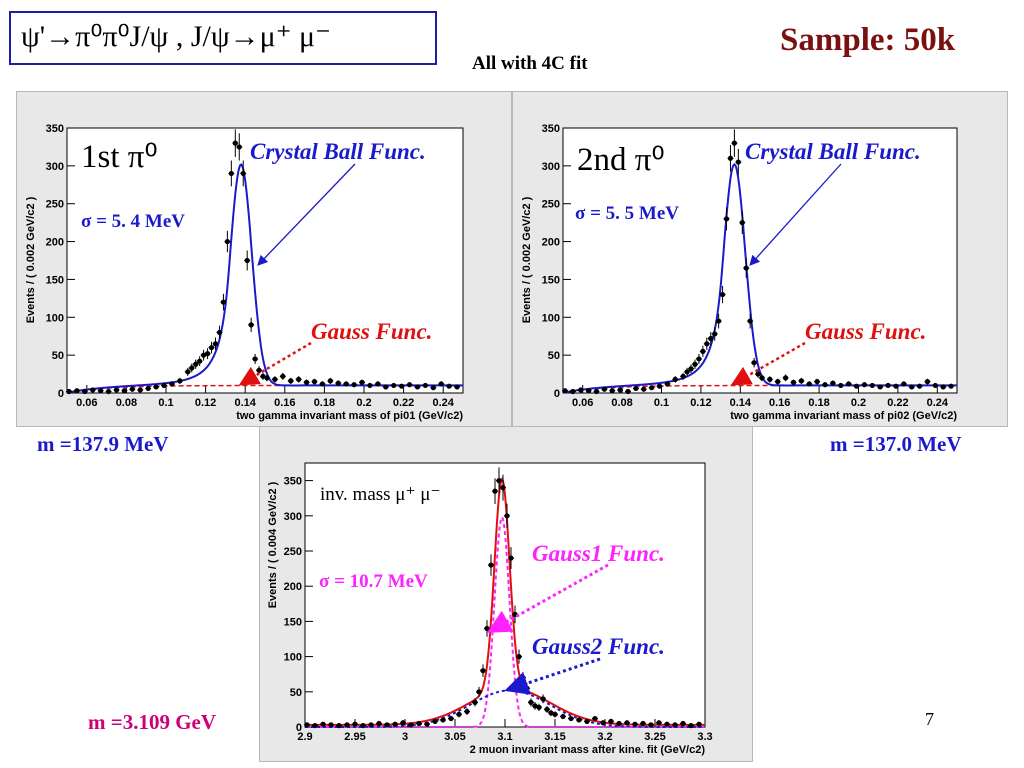 Image resolution: width=1024 pixels, height=768 pixels. What do you see at coordinates (133, 221) in the screenshot?
I see `sigma-label: σ = 5. 4 MeV` at bounding box center [133, 221].